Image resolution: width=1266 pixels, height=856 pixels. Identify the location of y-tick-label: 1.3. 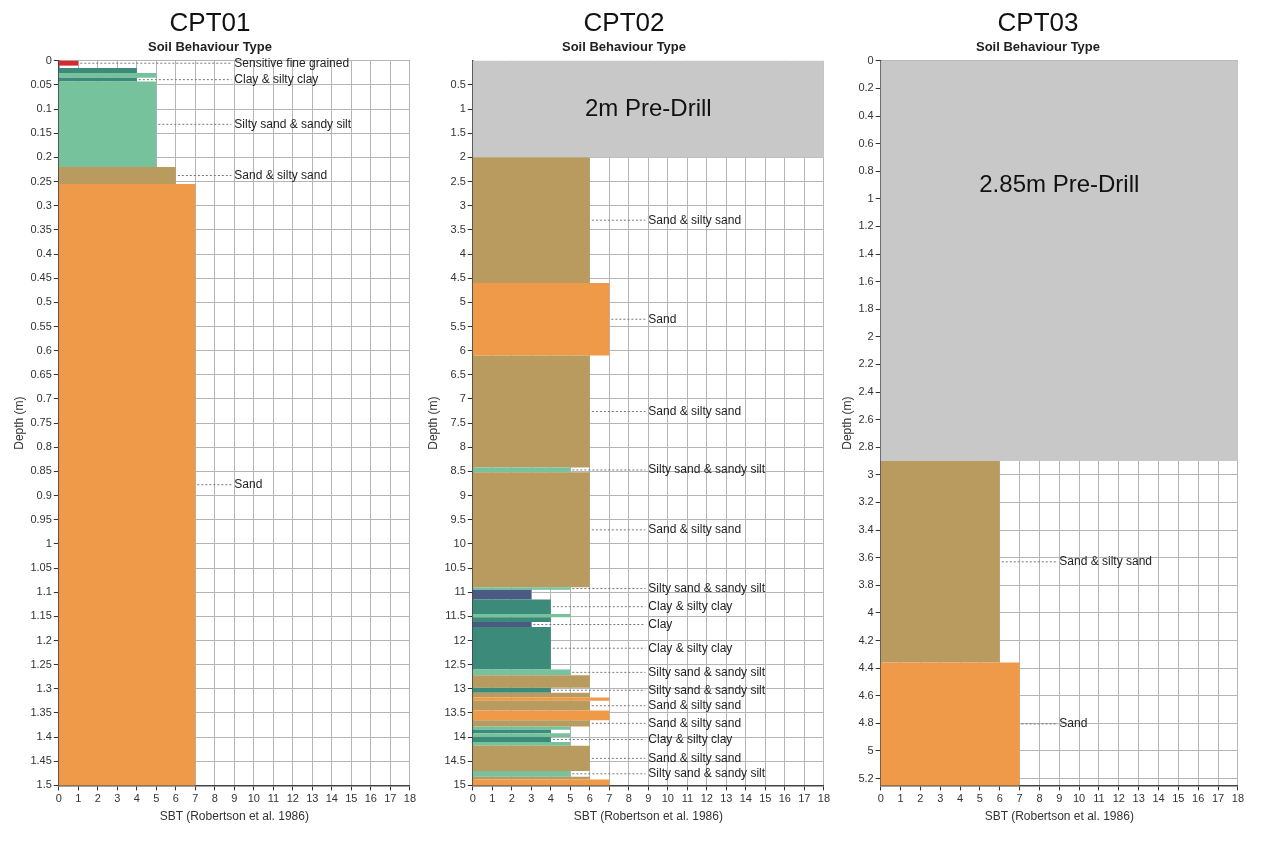
(44, 687).